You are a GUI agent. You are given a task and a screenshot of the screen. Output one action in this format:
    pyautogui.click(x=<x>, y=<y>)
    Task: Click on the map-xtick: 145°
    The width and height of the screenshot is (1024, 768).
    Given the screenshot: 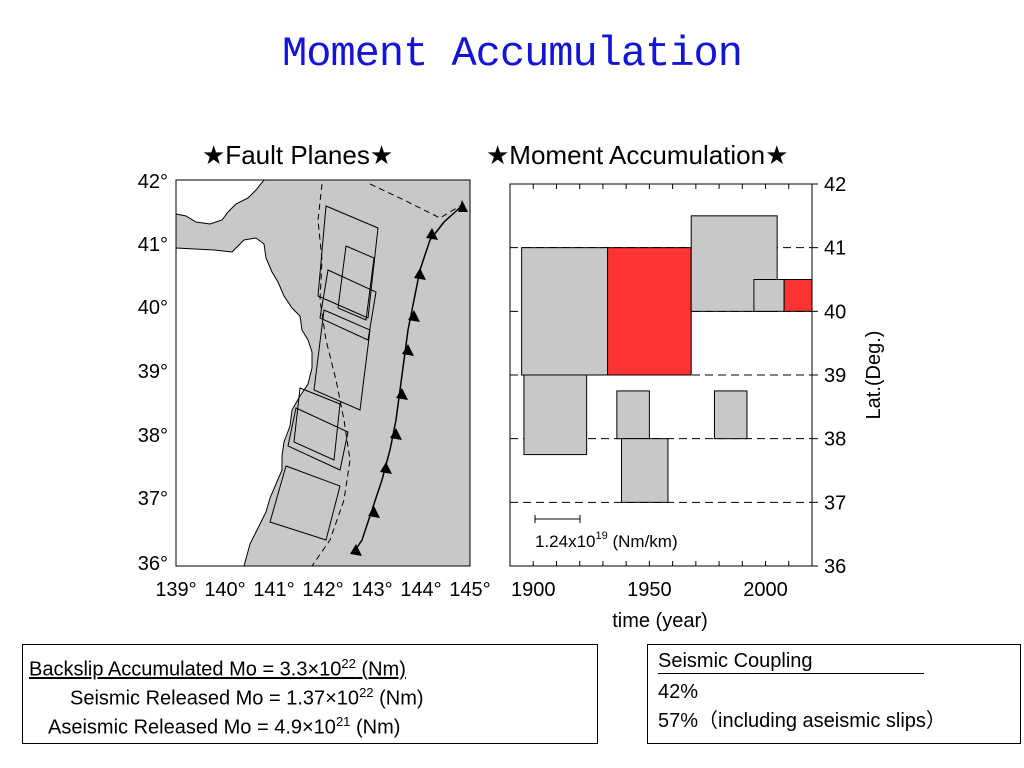 What is the action you would take?
    pyautogui.click(x=469, y=590)
    